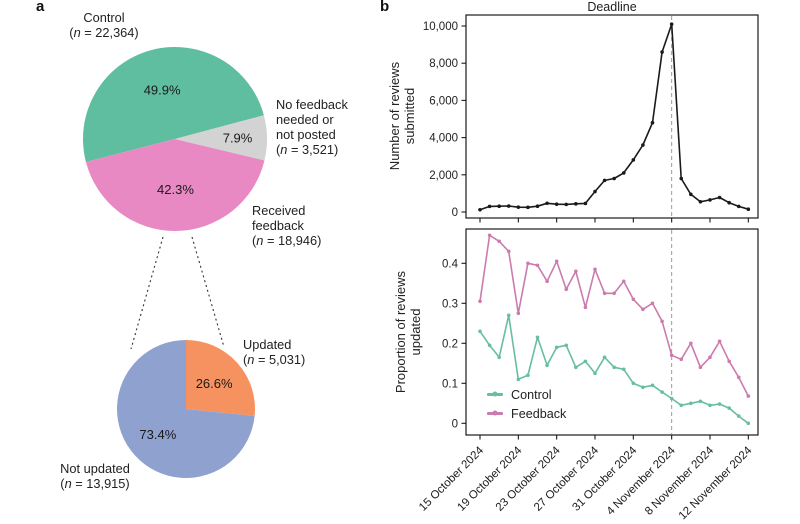 The width and height of the screenshot is (800, 524). What do you see at coordinates (385, 7) in the screenshot?
I see `panel-b-letter: b` at bounding box center [385, 7].